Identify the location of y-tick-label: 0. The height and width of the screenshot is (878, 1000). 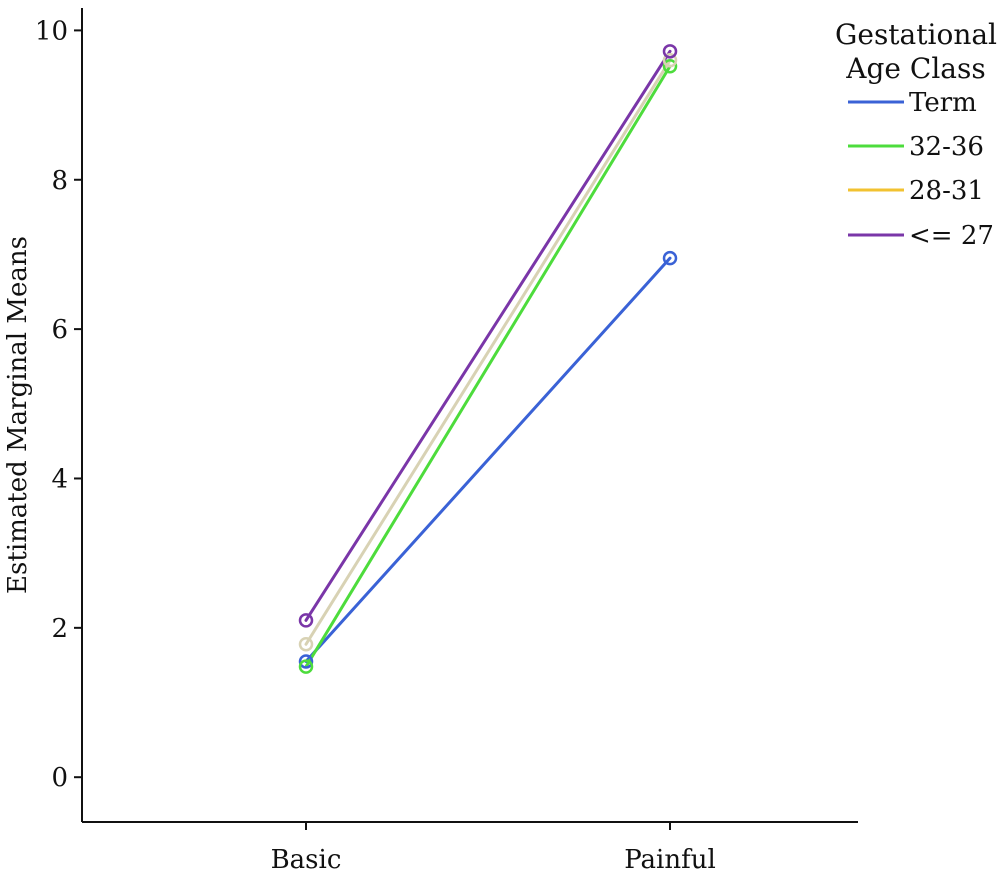
(59, 778).